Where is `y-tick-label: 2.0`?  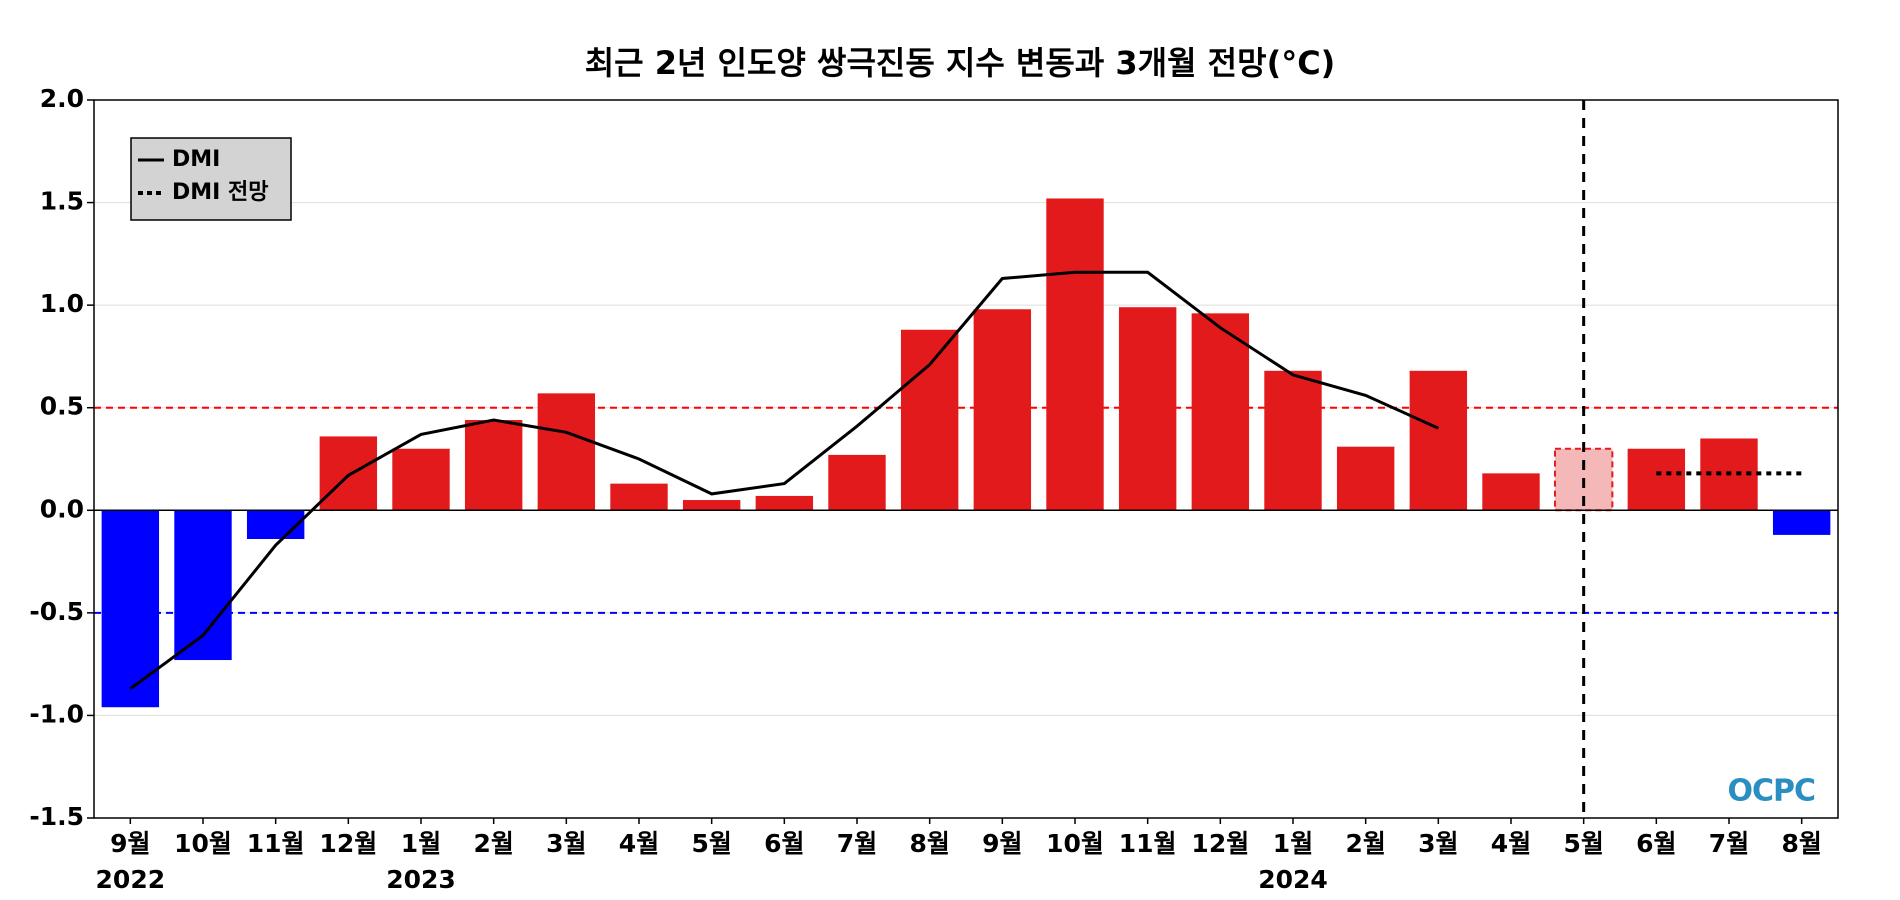
y-tick-label: 2.0 is located at coordinates (62, 98).